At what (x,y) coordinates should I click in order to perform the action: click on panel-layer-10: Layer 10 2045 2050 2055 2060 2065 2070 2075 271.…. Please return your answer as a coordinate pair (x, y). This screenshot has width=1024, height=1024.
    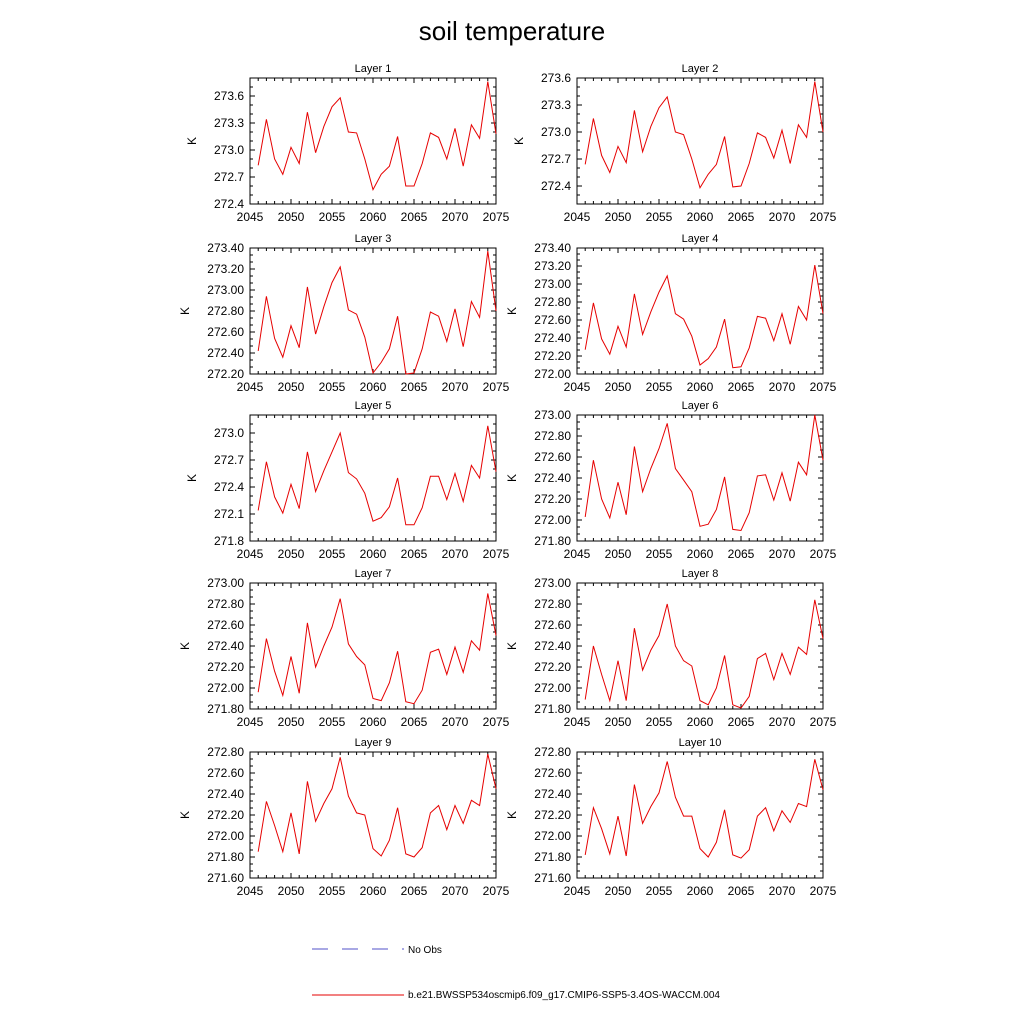
    Looking at the image, I should click on (671, 817).